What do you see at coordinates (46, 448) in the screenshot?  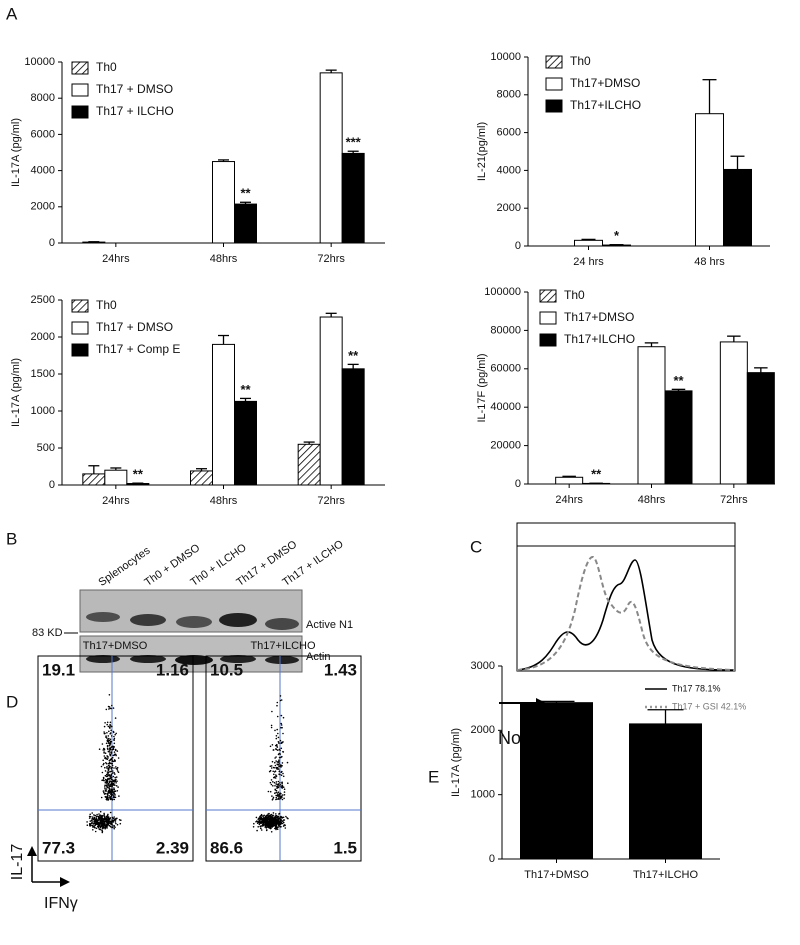 I see `y-tick-label: 500` at bounding box center [46, 448].